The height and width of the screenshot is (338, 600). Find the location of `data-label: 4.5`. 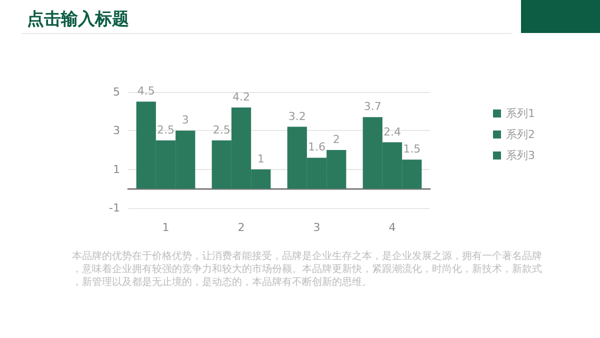

data-label: 4.5 is located at coordinates (146, 91).